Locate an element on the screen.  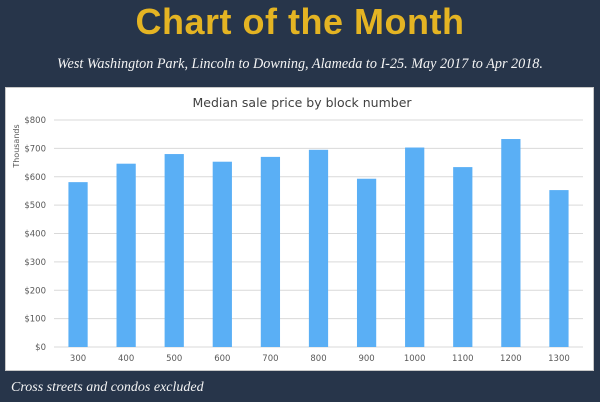
y-tick-label: $200 is located at coordinates (35, 291).